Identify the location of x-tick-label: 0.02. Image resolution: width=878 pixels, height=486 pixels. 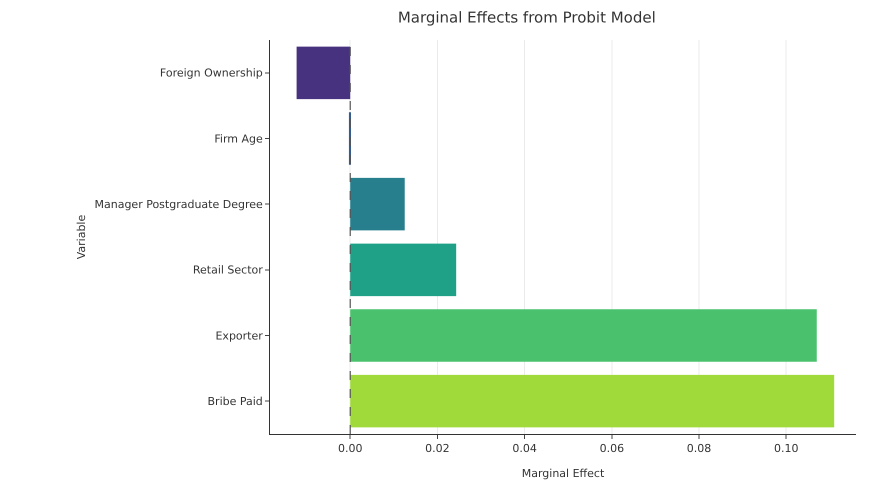
(437, 449).